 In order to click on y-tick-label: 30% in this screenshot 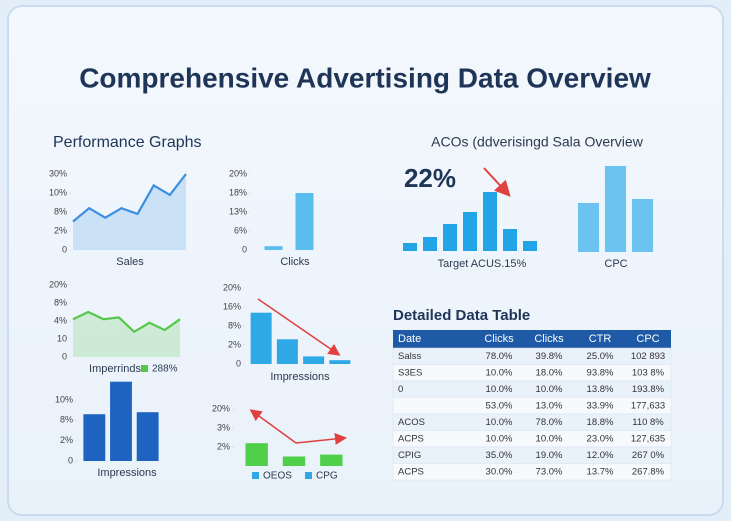, I will do `click(58, 173)`.